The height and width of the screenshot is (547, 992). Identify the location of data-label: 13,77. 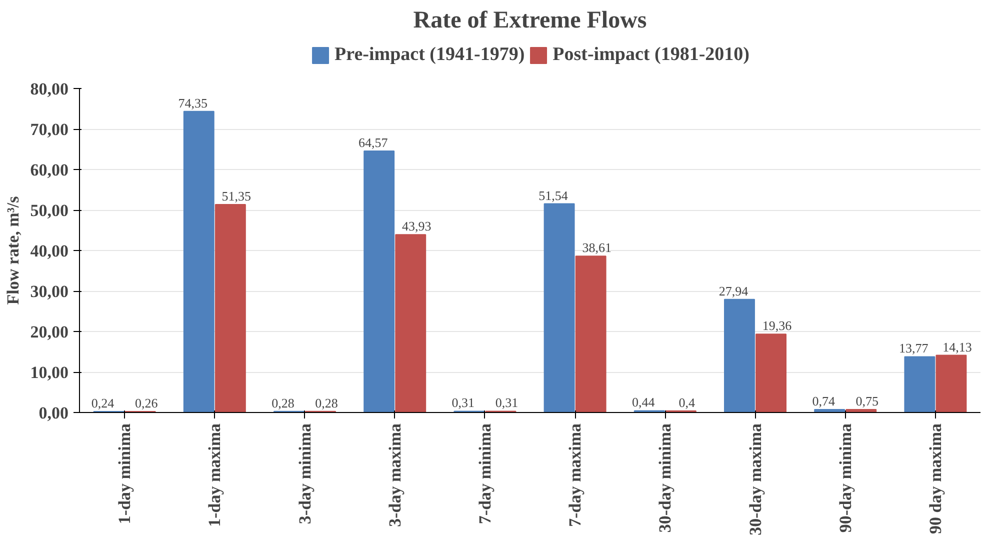
(914, 348).